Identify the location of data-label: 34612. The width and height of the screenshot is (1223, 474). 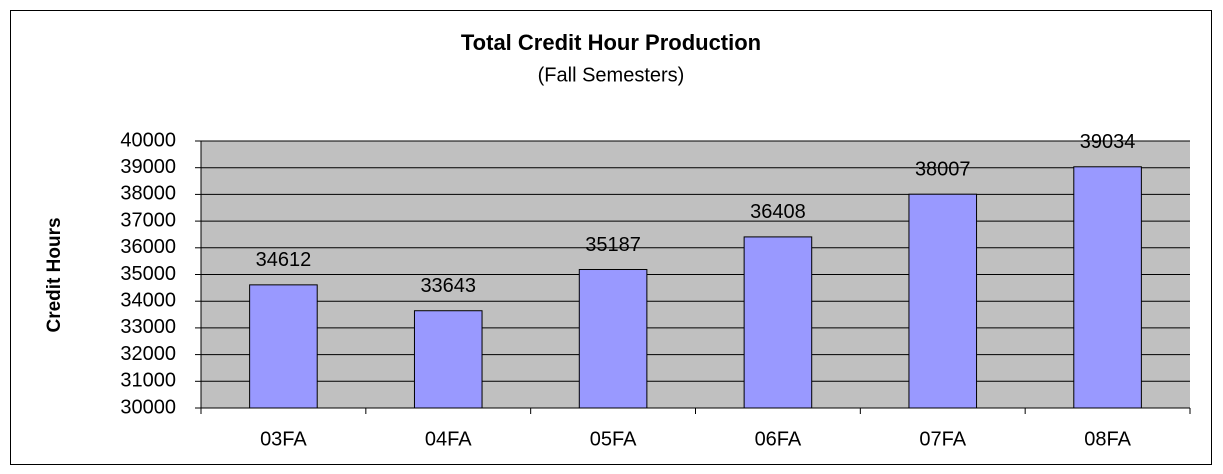
(284, 260).